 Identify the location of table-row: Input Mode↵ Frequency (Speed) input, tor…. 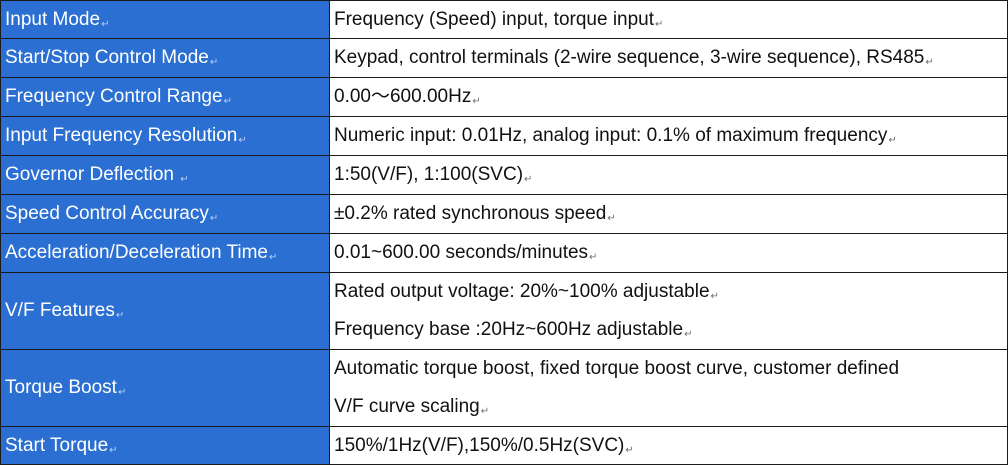
(504, 19).